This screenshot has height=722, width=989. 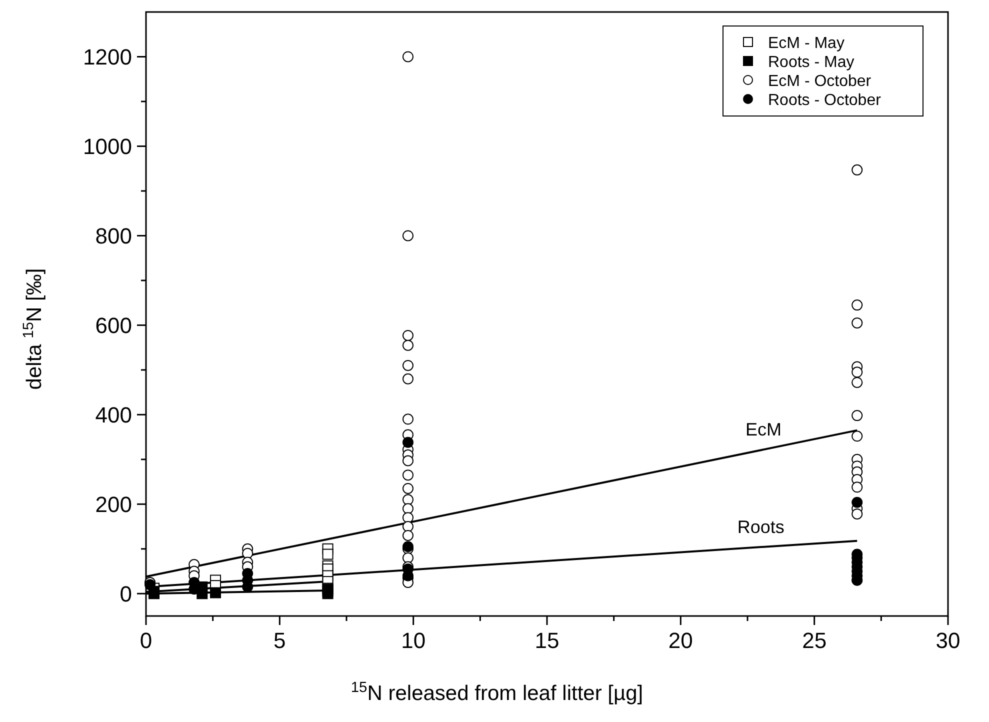 I want to click on x-tick-label: 25, so click(x=814, y=640).